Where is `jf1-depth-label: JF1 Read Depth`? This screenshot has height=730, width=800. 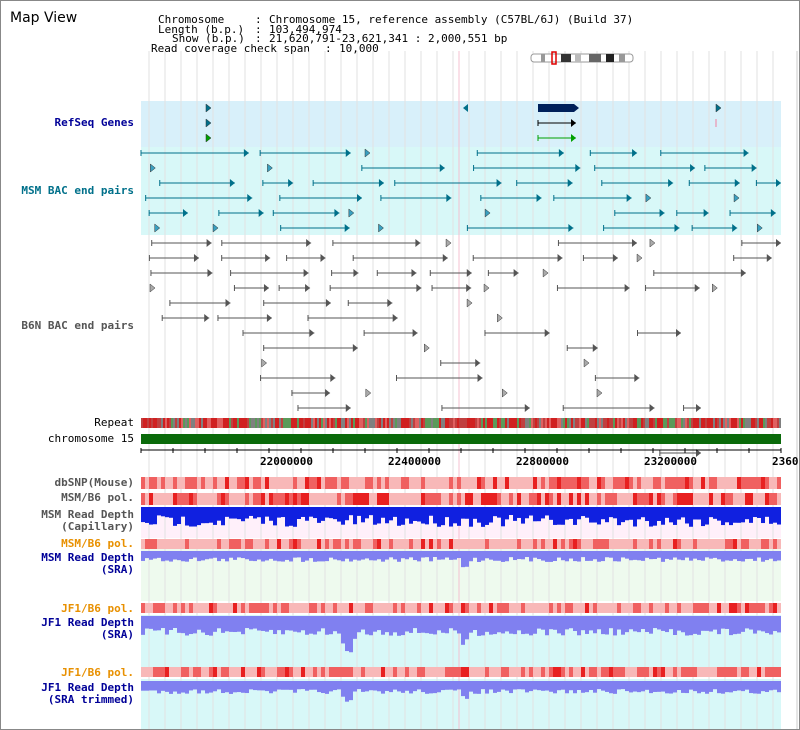
jf1-depth-label: JF1 Read Depth is located at coordinates (87, 622).